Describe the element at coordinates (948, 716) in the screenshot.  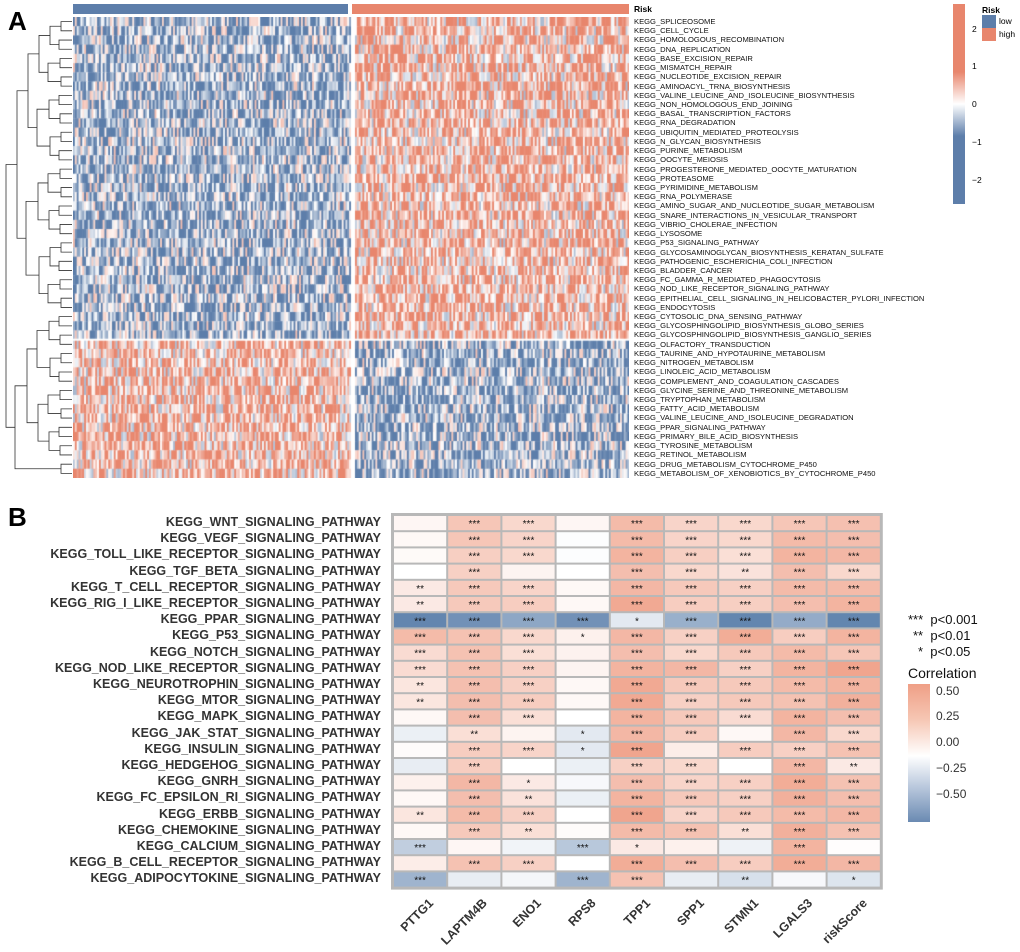
I see `corr-tick: 0.25` at that location.